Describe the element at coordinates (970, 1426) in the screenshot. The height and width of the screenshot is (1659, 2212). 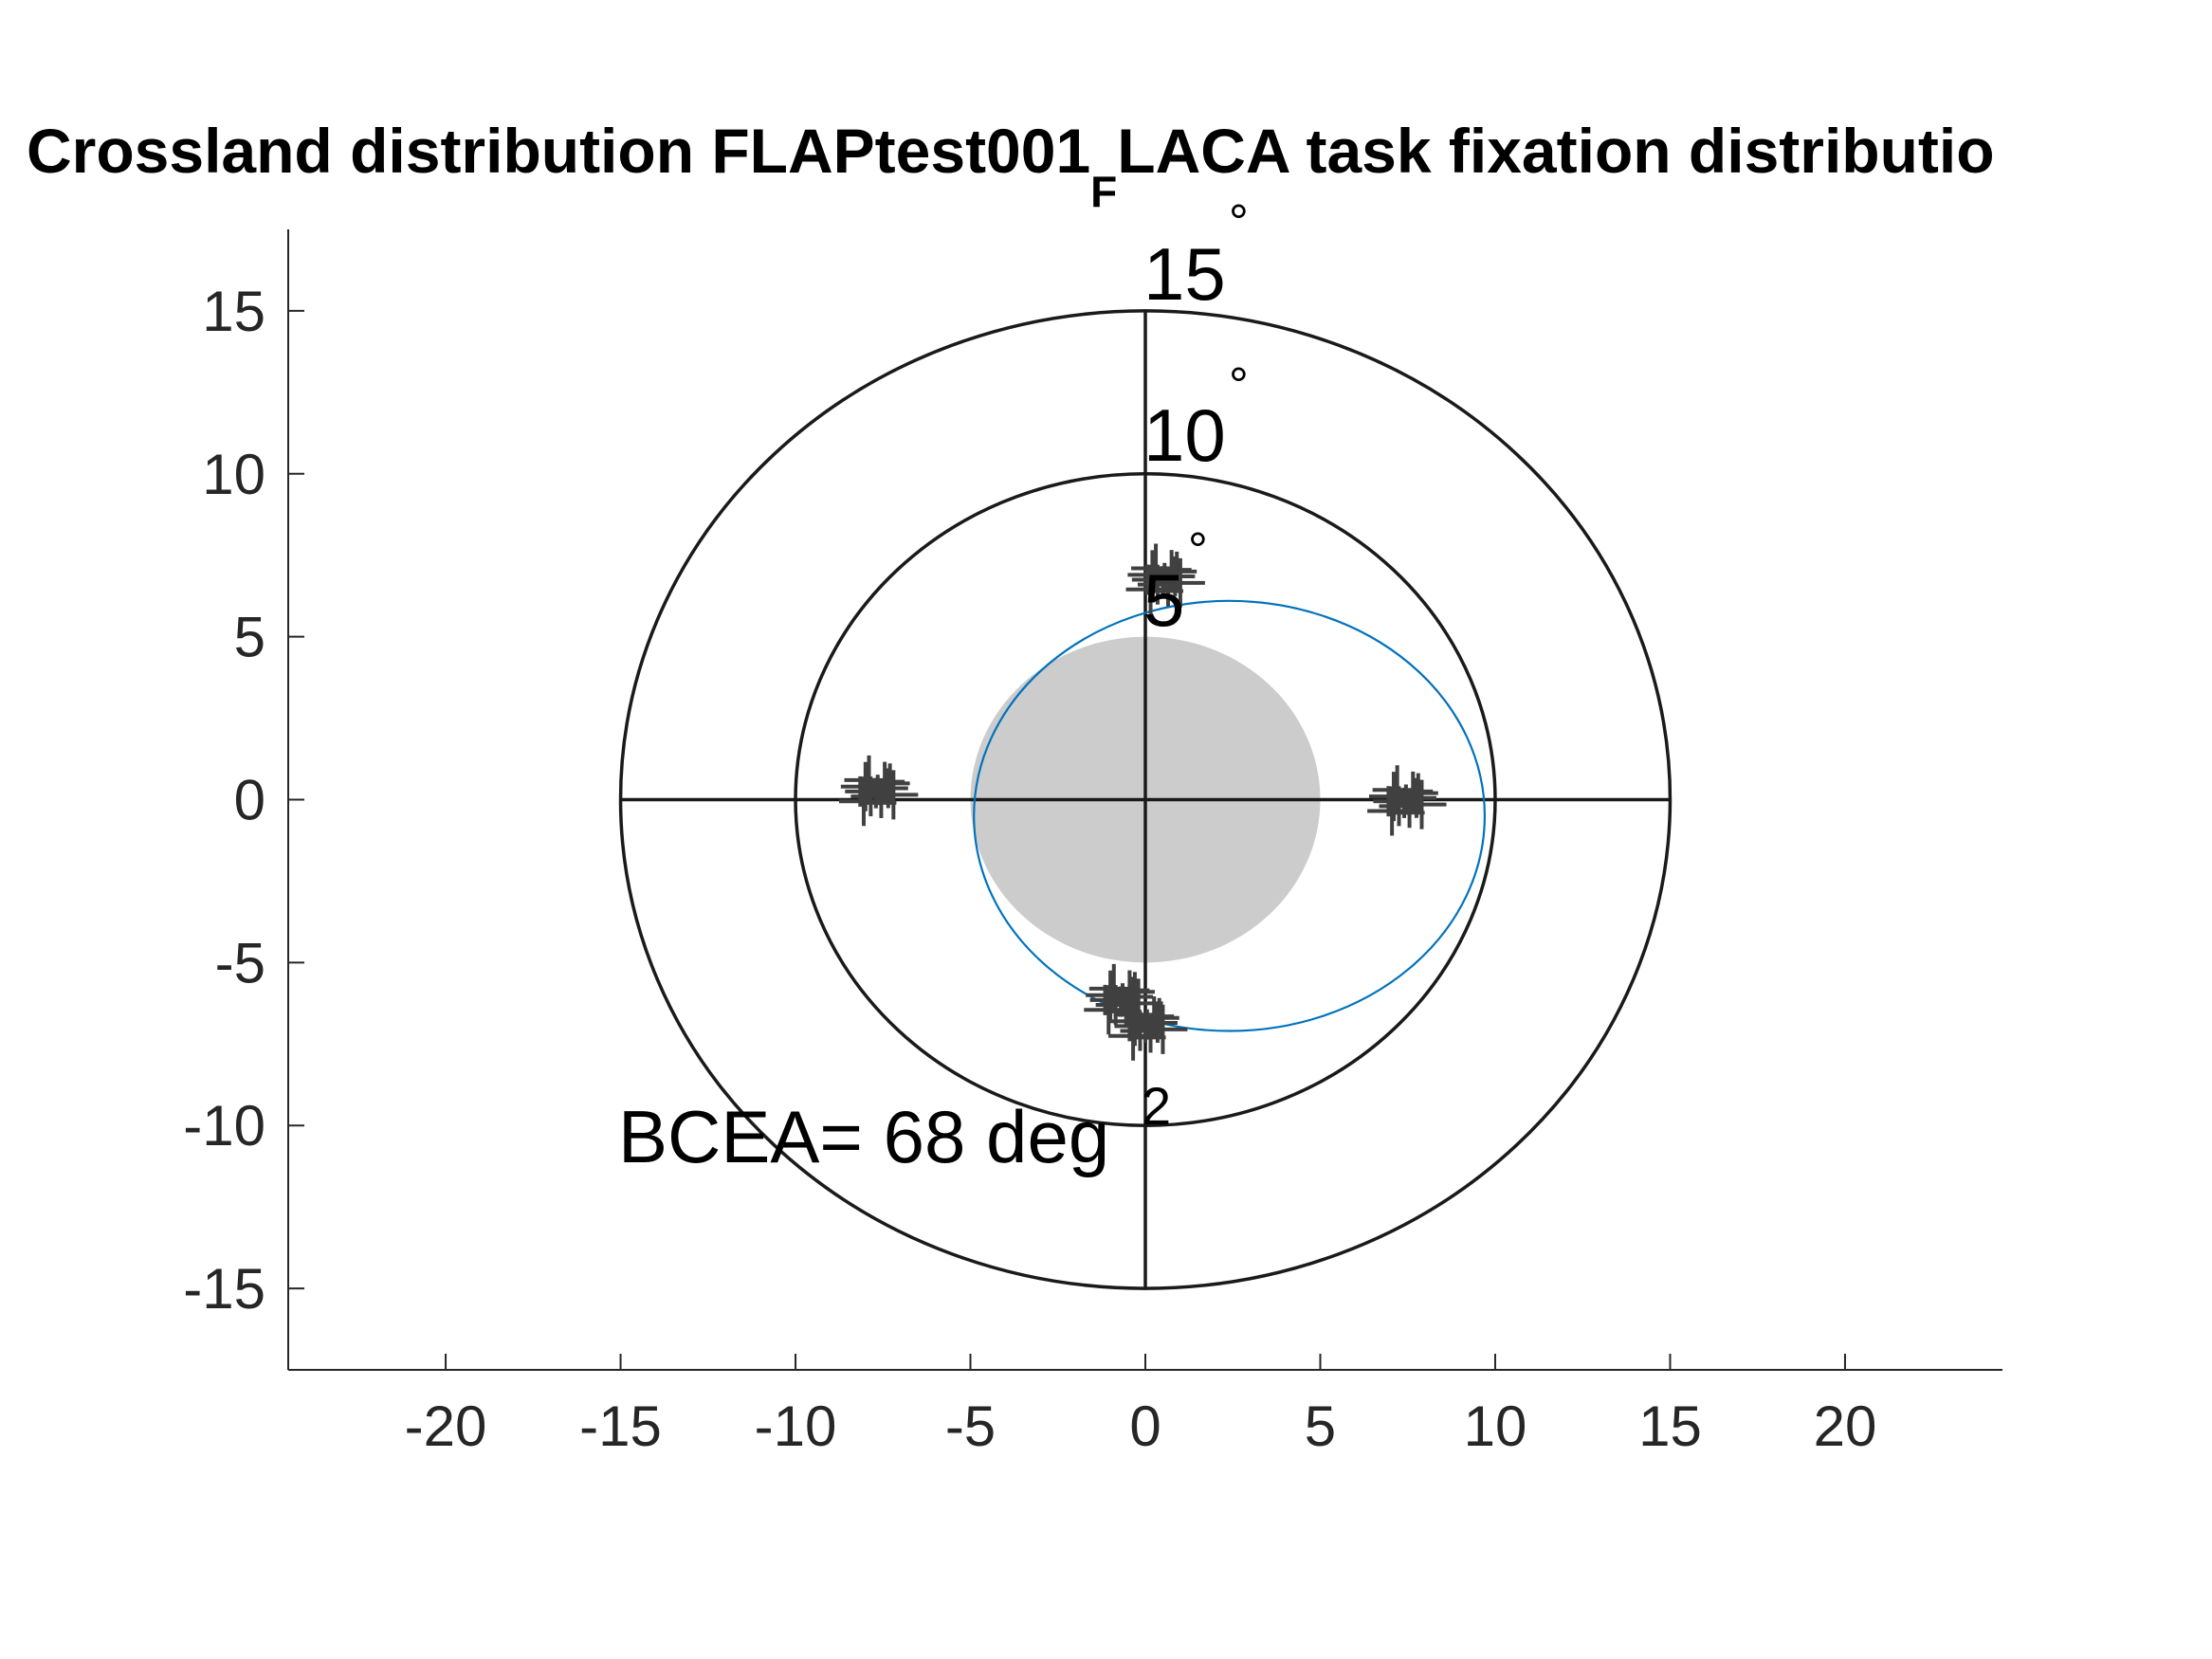
I see `x-tick-label: -5` at that location.